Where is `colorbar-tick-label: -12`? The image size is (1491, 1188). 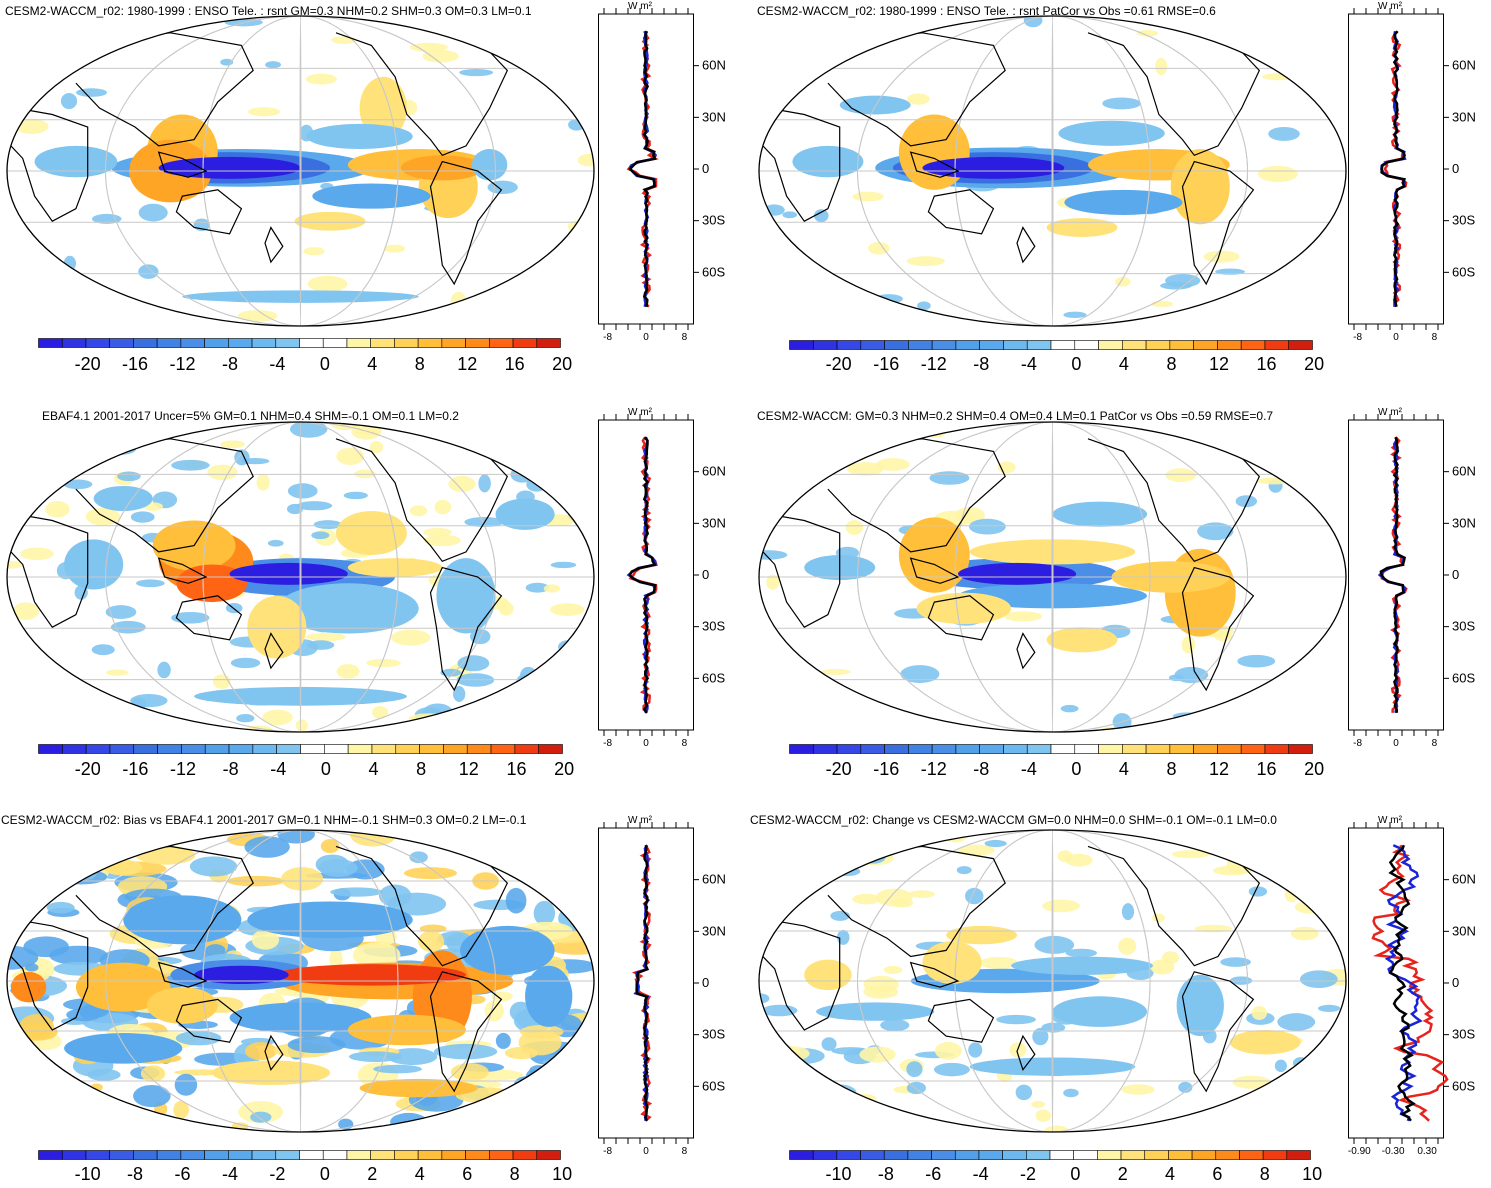 colorbar-tick-label: -12 is located at coordinates (183, 769).